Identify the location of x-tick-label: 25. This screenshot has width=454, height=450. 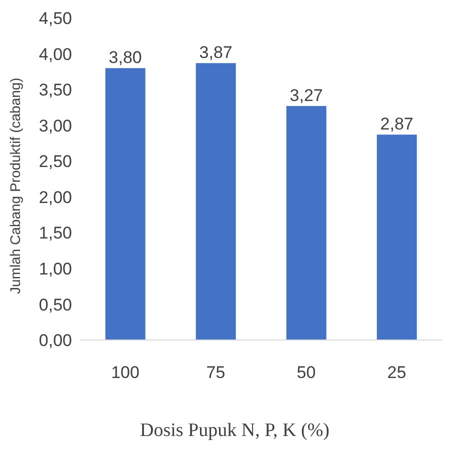
(396, 372).